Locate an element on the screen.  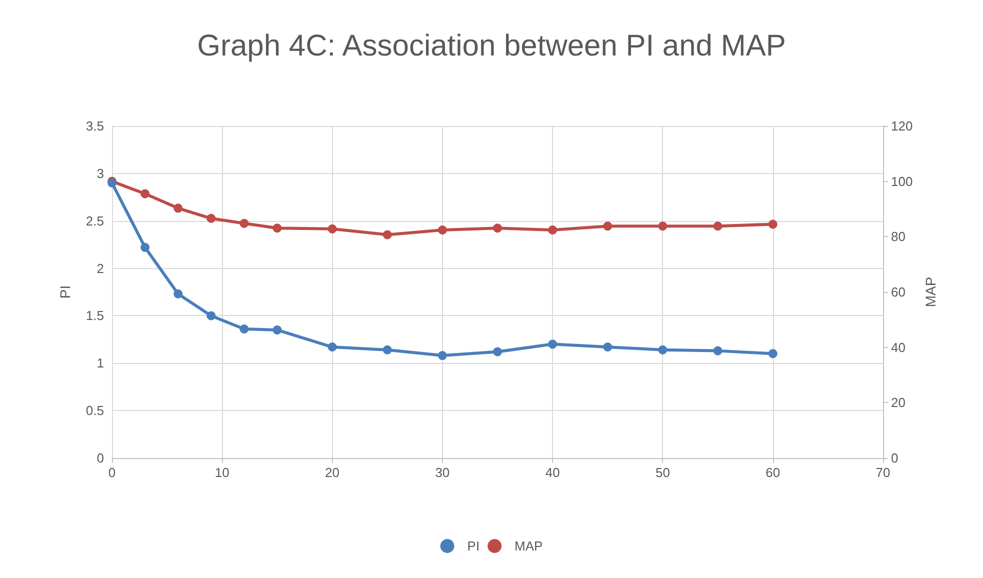
legend-label: MAP is located at coordinates (528, 546).